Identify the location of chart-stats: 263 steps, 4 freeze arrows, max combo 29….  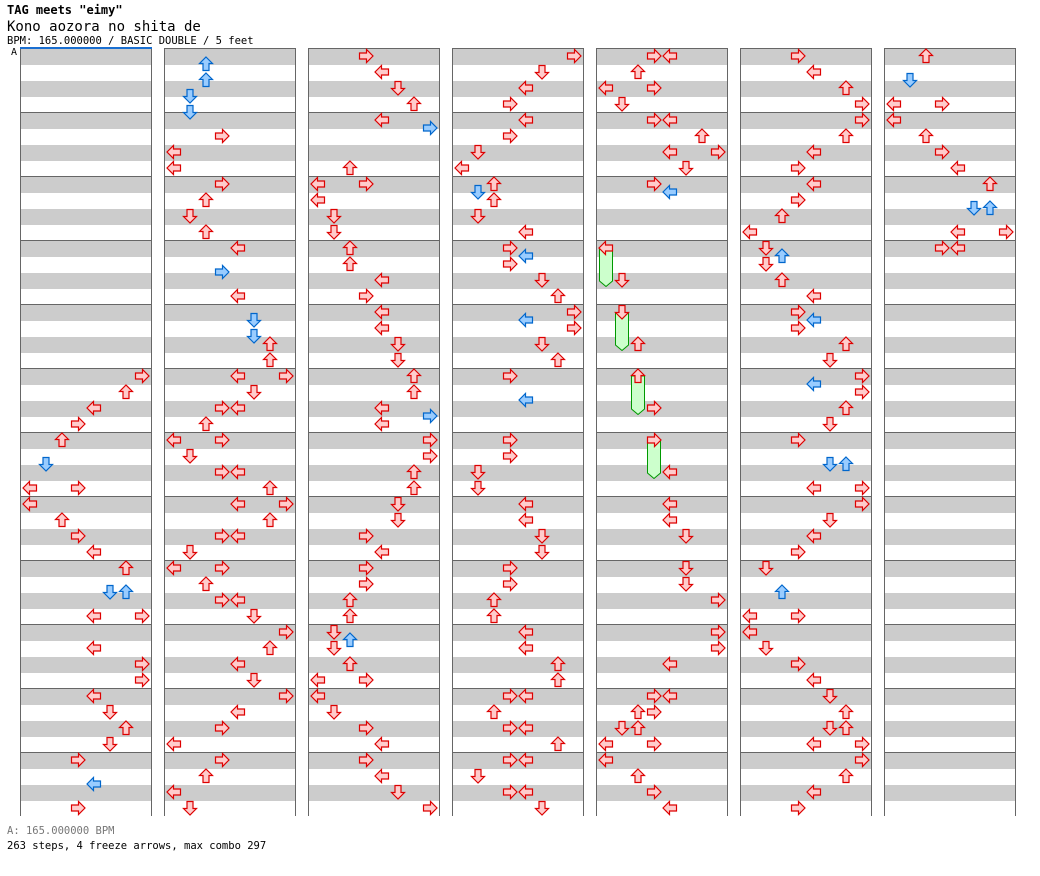
(137, 846).